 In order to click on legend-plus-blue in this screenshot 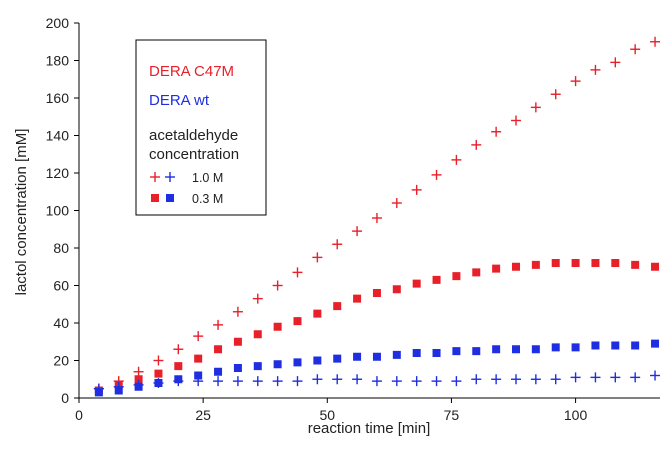, I will do `click(170, 177)`.